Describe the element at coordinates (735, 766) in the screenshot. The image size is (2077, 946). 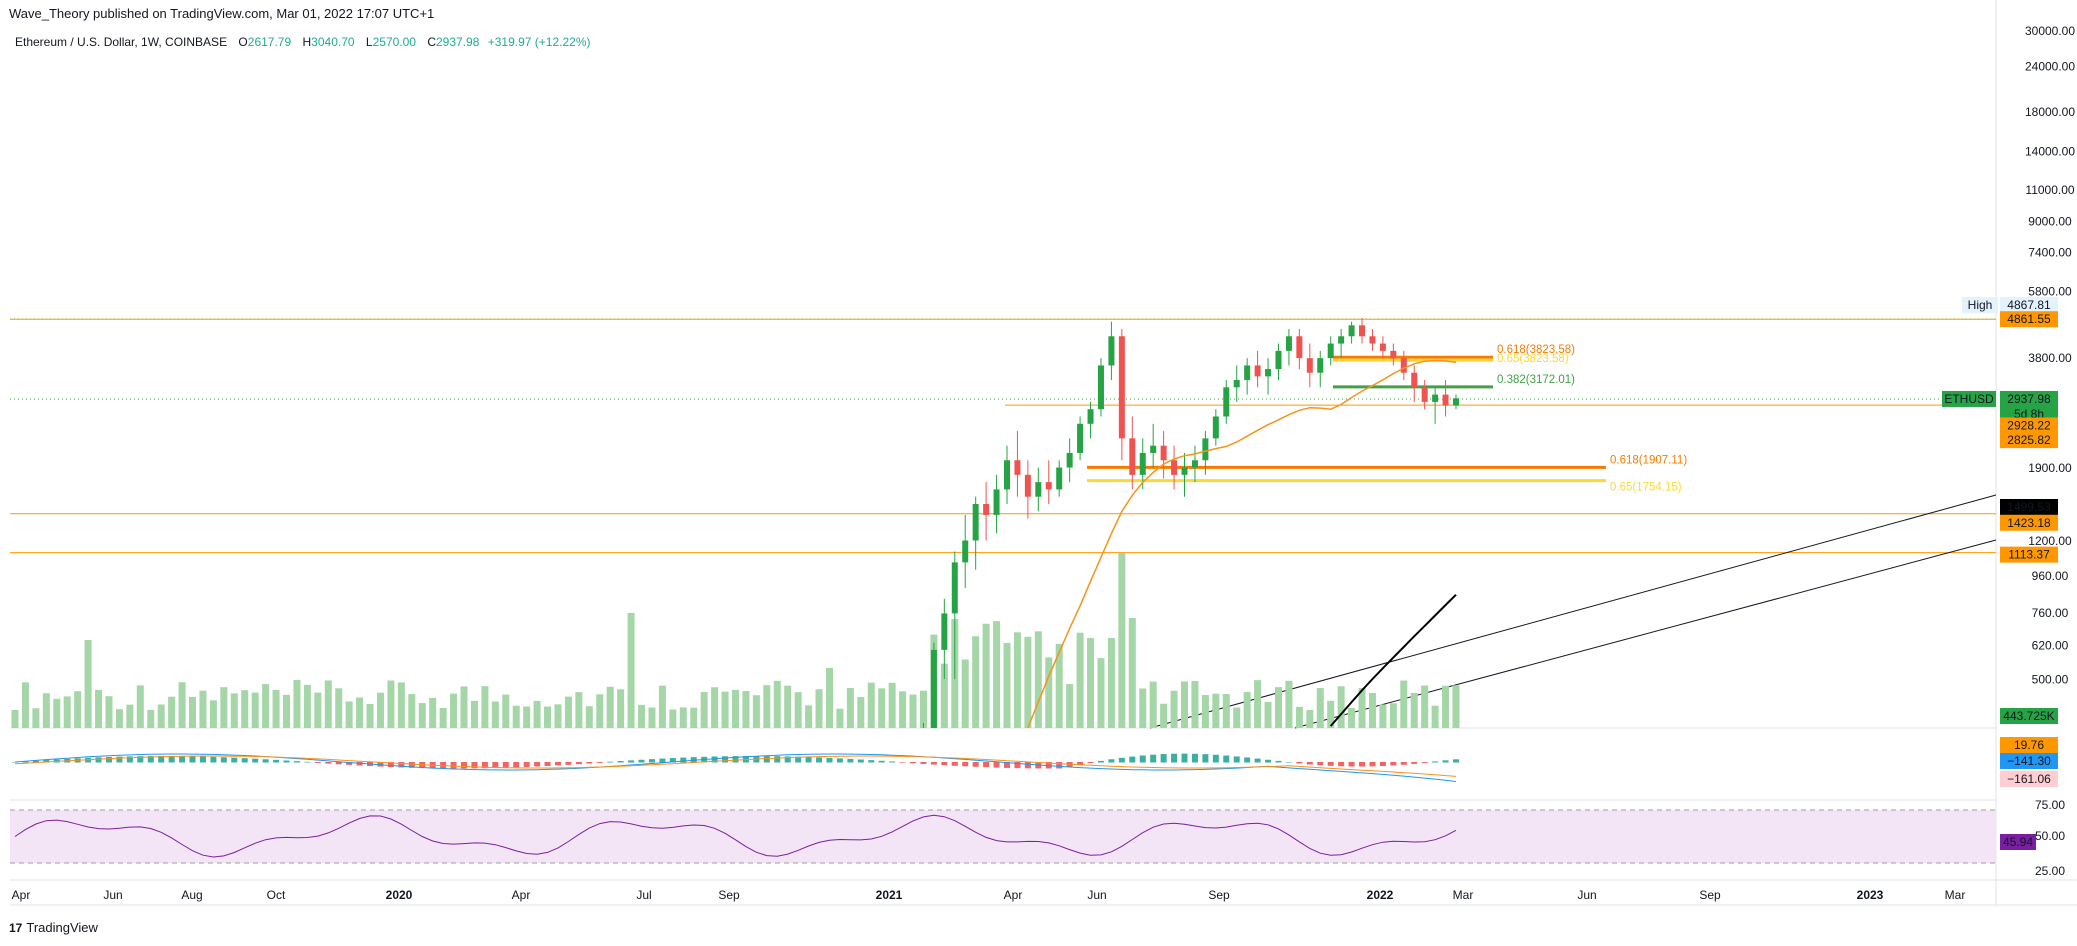
I see `macd-signal-line` at that location.